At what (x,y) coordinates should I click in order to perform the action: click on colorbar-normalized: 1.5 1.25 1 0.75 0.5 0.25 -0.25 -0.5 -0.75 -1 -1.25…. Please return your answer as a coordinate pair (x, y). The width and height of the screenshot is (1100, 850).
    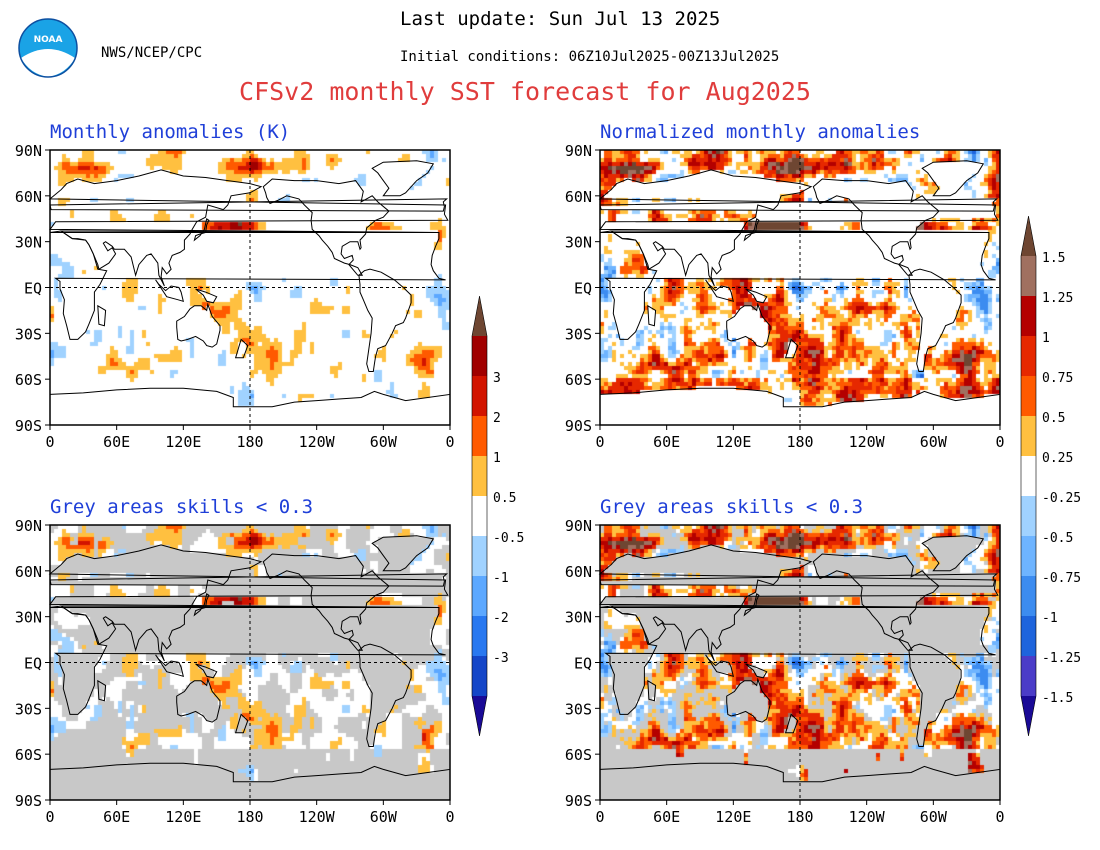
    Looking at the image, I should click on (1050, 476).